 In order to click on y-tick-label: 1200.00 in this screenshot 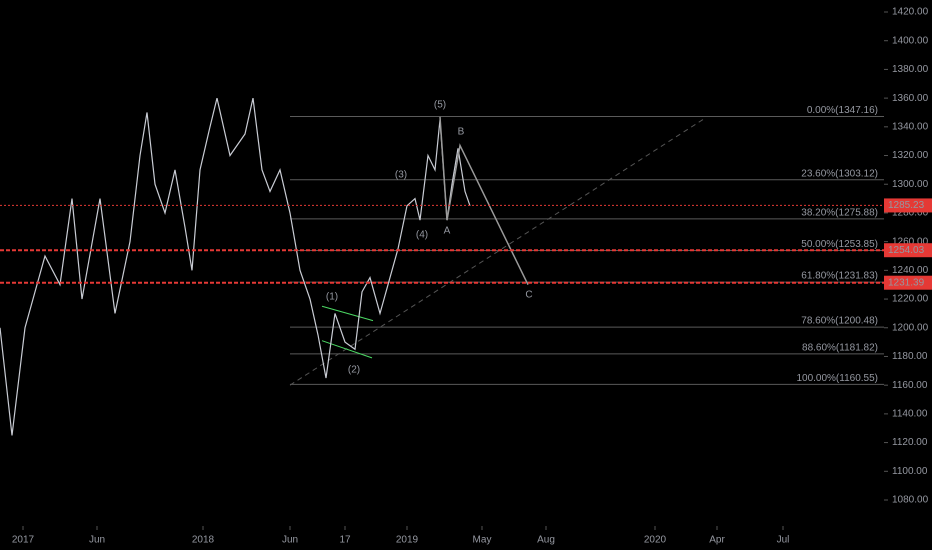, I will do `click(910, 327)`.